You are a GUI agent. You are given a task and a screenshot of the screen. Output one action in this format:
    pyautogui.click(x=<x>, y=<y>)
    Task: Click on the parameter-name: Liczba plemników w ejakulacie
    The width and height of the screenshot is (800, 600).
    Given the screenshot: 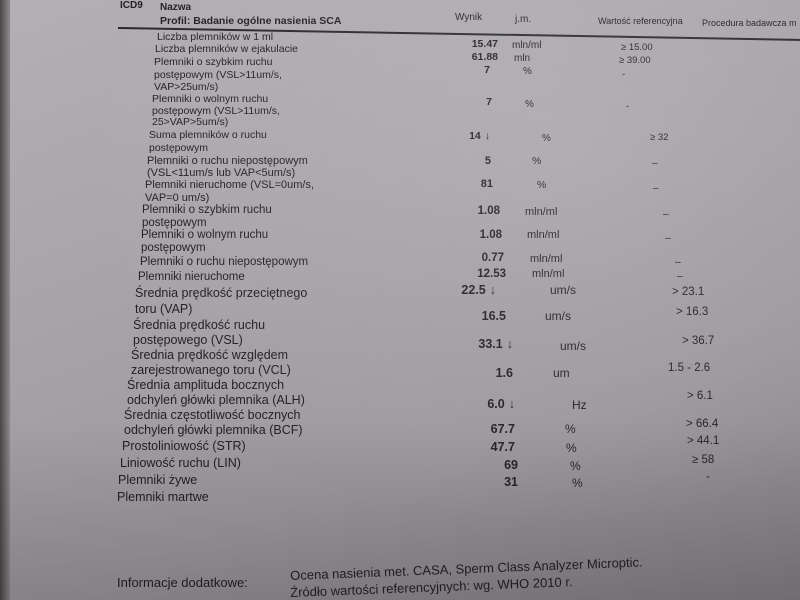 What is the action you would take?
    pyautogui.click(x=226, y=49)
    